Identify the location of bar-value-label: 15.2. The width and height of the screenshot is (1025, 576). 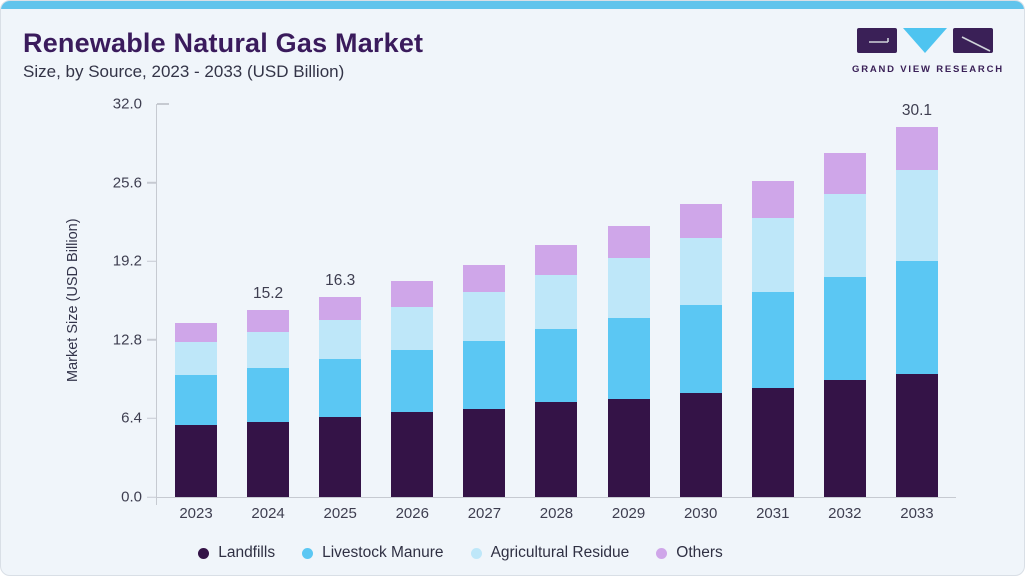
(268, 294).